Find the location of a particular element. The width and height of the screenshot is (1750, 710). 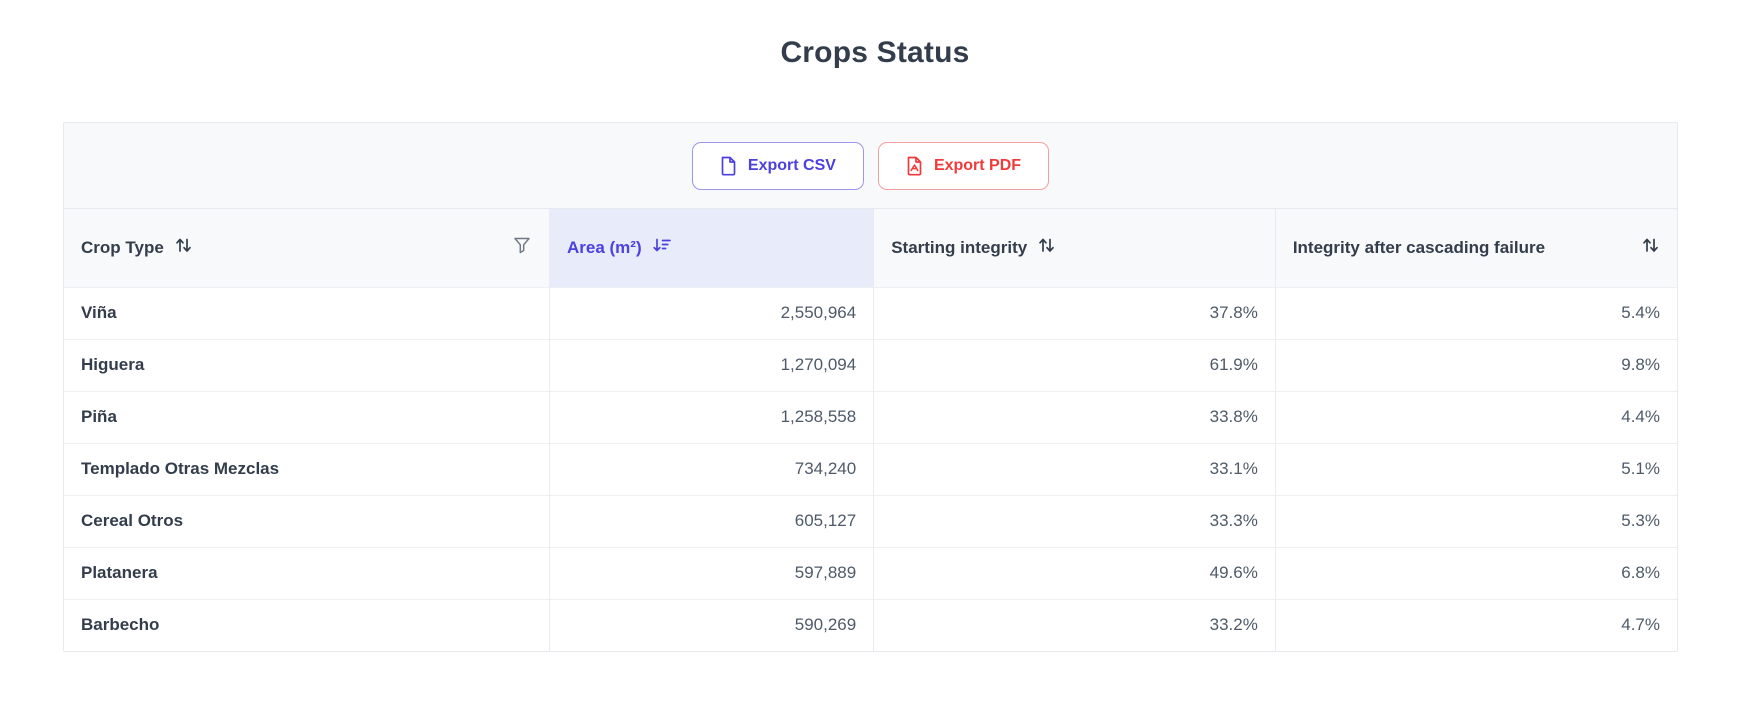

table-row: Barbecho 590,269 33.2% 4.7% is located at coordinates (870, 624).